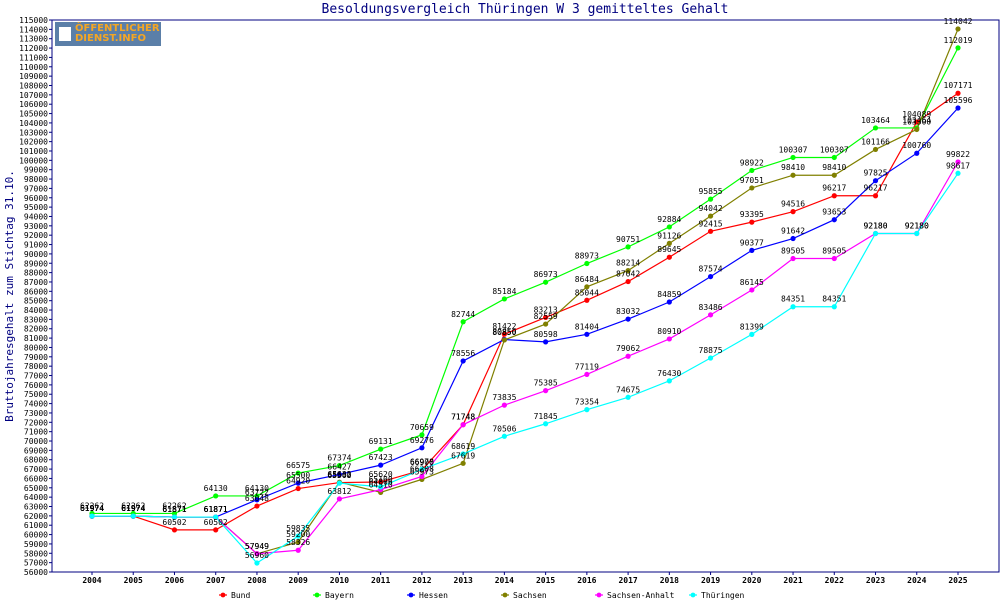 The image size is (1000, 600). I want to click on y-tick-label: 108000, so click(33, 85).